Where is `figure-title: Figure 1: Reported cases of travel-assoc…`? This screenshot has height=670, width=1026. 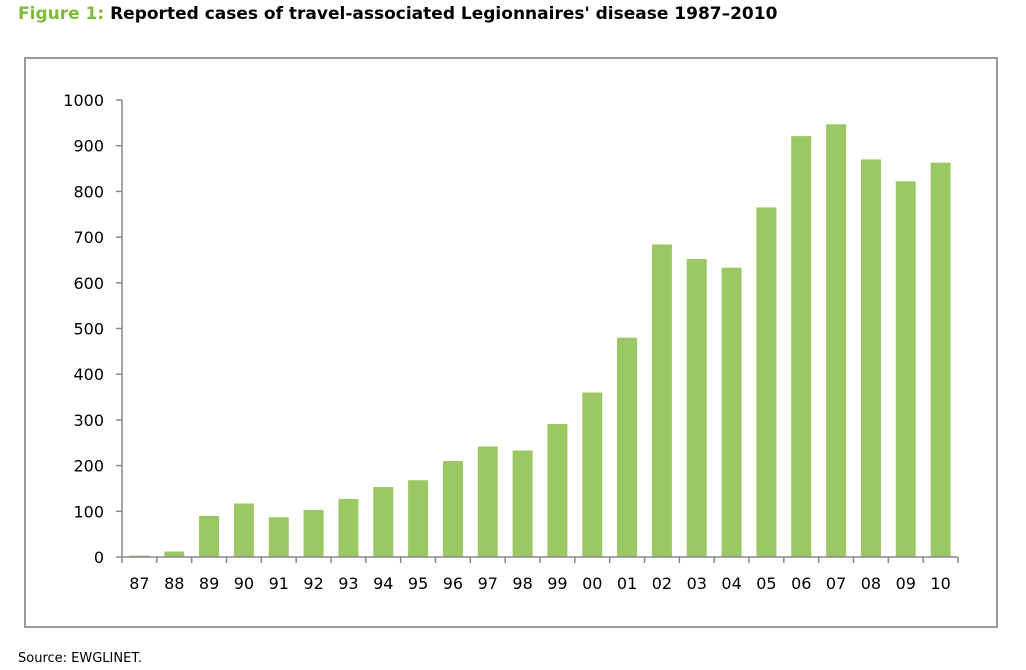 figure-title: Figure 1: Reported cases of travel-assoc… is located at coordinates (397, 14).